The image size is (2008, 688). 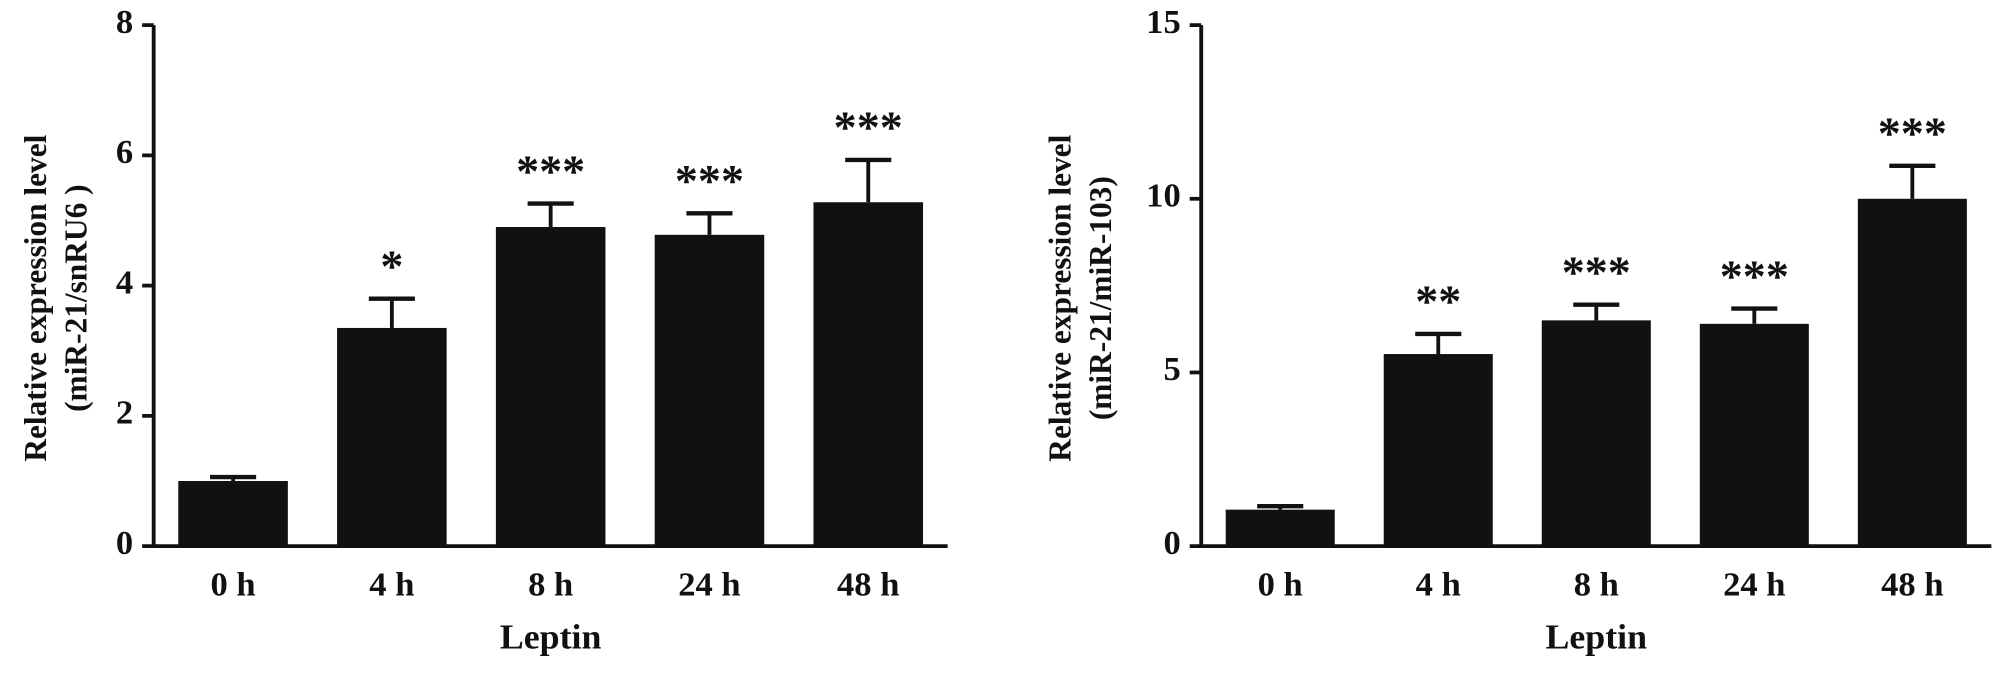 I want to click on y-tick-label: 6, so click(x=124, y=152).